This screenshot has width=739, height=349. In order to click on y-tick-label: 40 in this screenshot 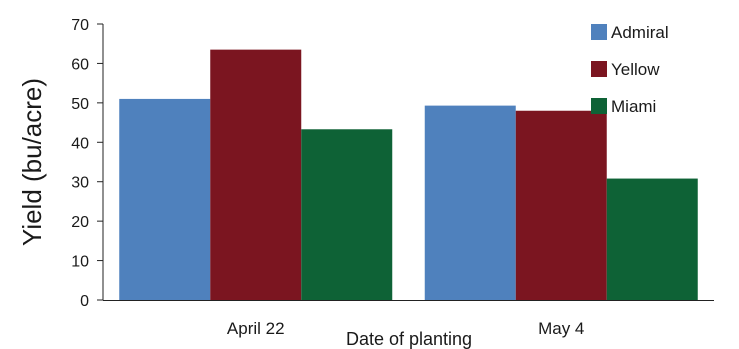, I will do `click(80, 143)`.